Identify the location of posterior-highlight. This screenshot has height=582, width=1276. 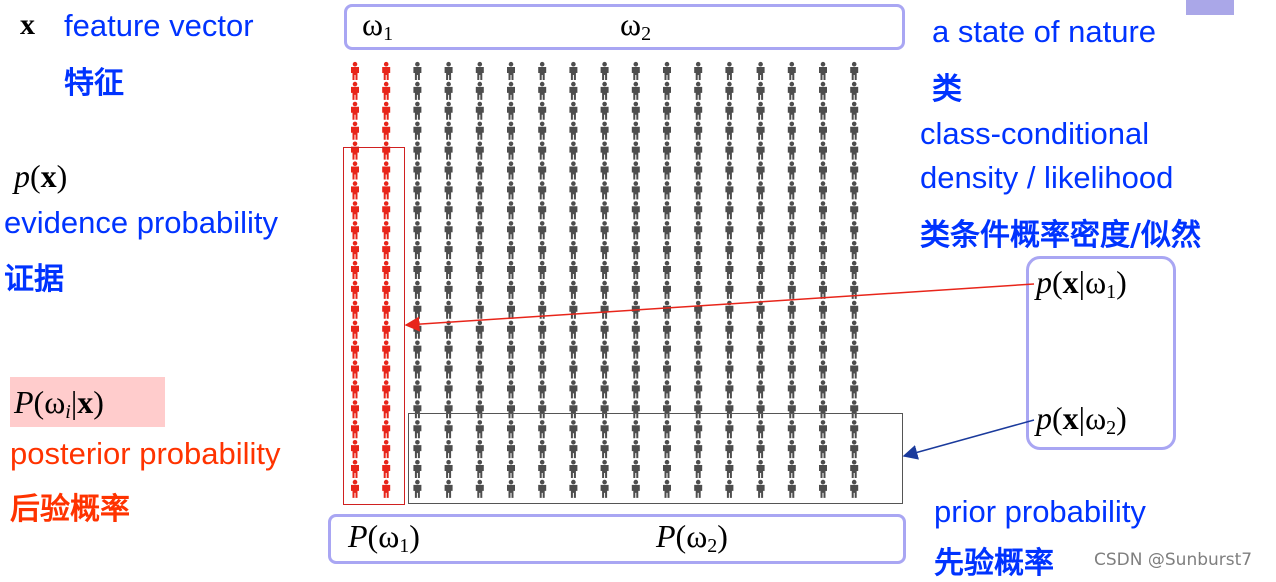
(87, 402).